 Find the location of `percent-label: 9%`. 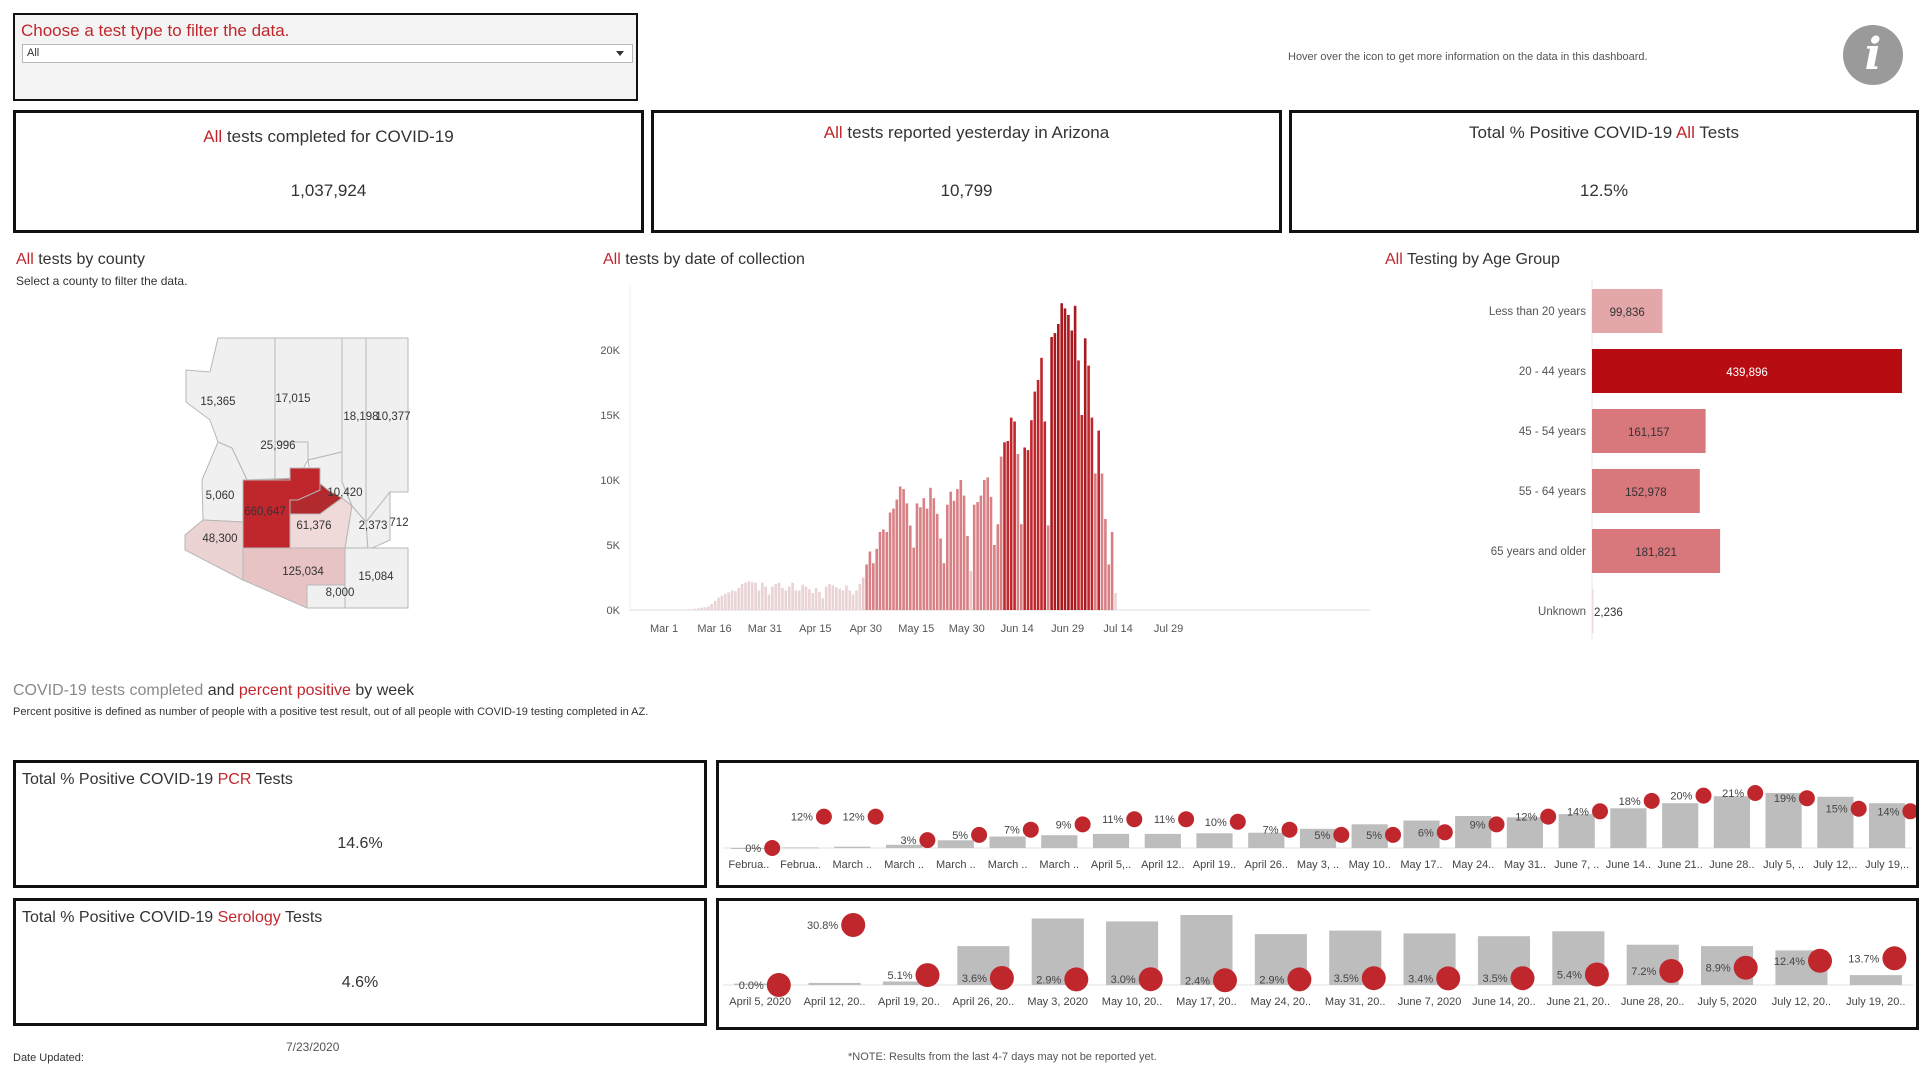

percent-label: 9% is located at coordinates (1478, 825).